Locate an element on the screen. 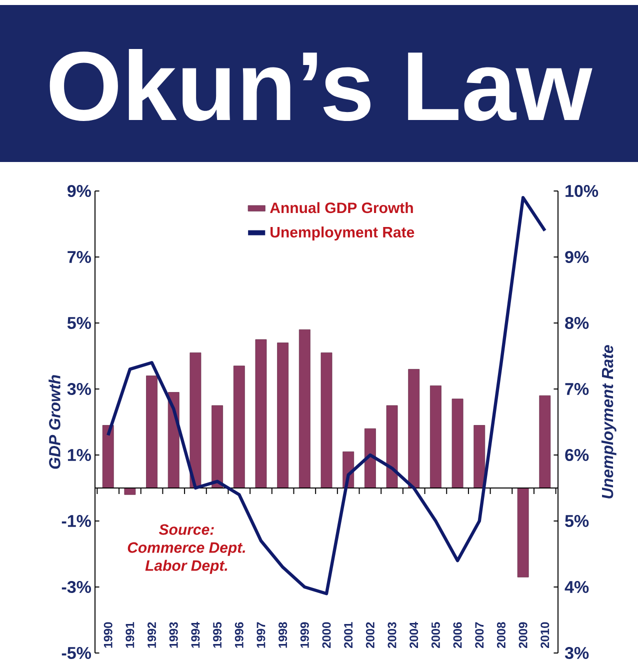 The height and width of the screenshot is (661, 638). x-tick-label: 2010 is located at coordinates (545, 635).